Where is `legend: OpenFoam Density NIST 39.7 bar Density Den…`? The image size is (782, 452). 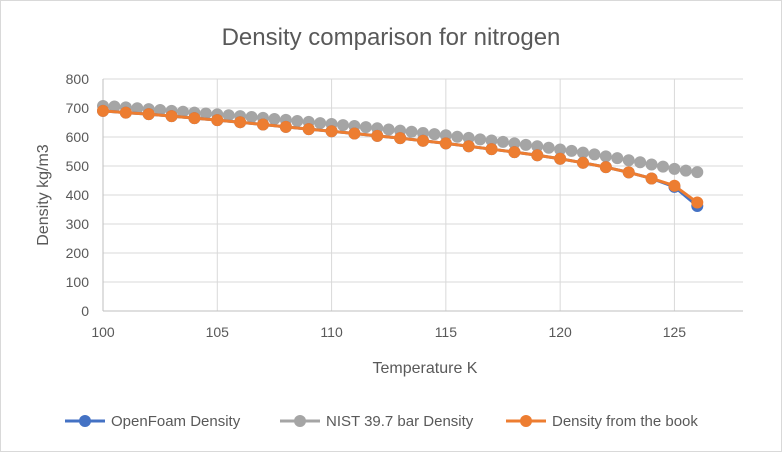 legend: OpenFoam Density NIST 39.7 bar Density Den… is located at coordinates (381, 421).